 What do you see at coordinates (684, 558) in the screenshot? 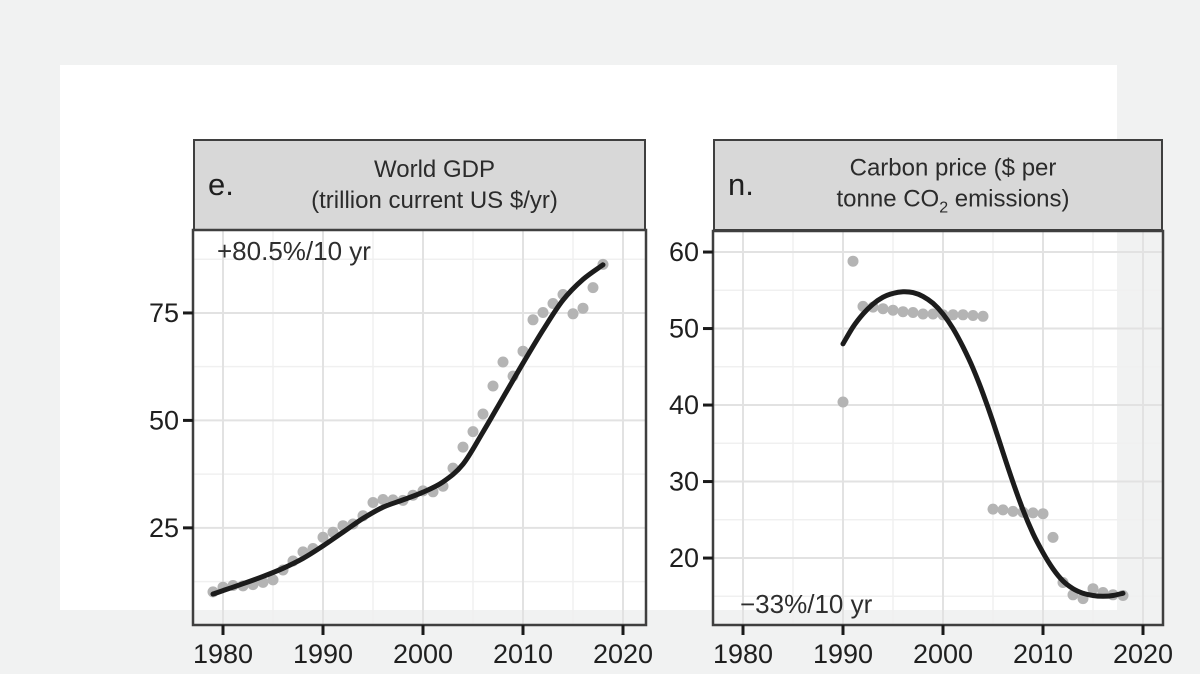
I see `svg-text: 20` at bounding box center [684, 558].